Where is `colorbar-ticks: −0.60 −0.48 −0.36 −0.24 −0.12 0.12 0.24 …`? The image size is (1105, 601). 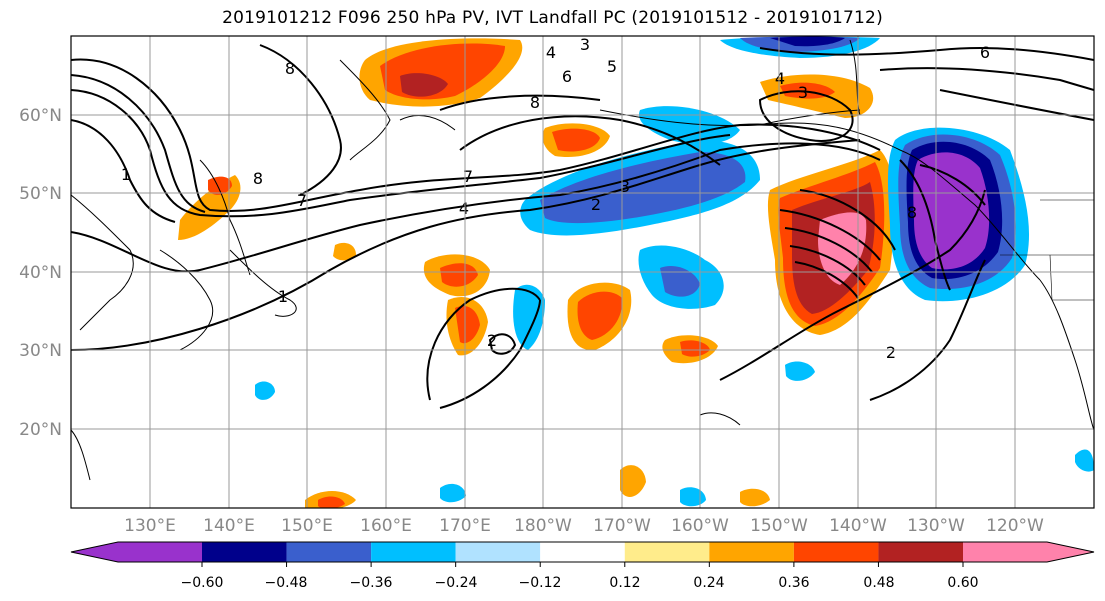
colorbar-ticks: −0.60 −0.48 −0.36 −0.24 −0.12 0.12 0.24 … is located at coordinates (580, 583).